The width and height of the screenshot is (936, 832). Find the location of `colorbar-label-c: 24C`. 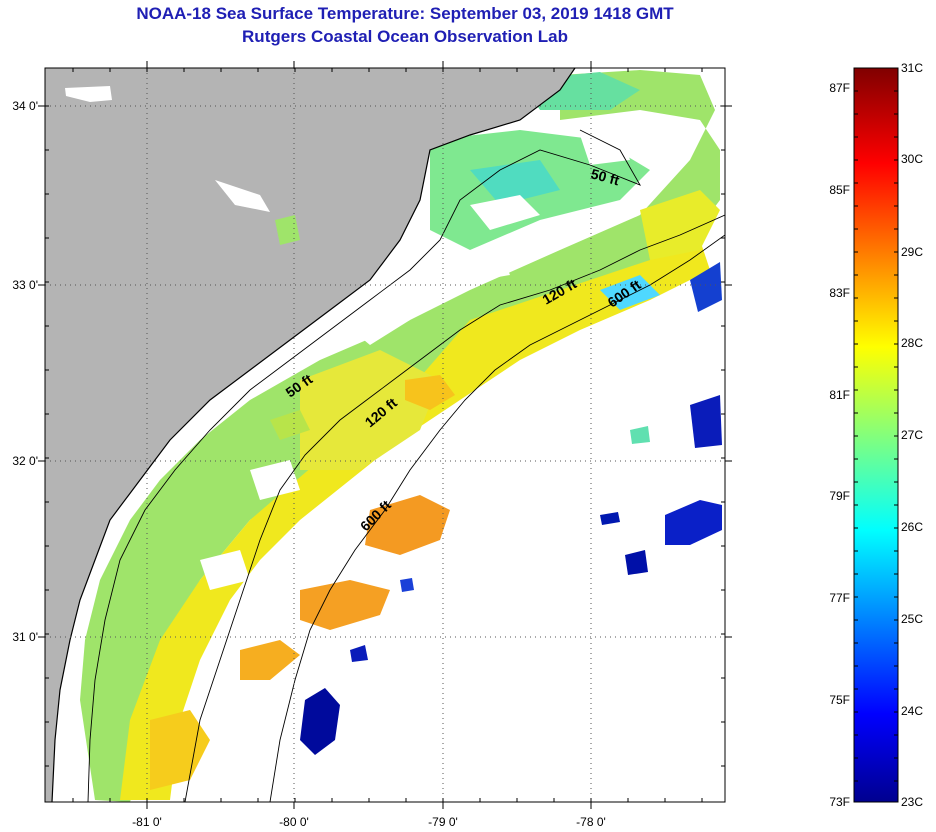

colorbar-label-c: 24C is located at coordinates (912, 711).